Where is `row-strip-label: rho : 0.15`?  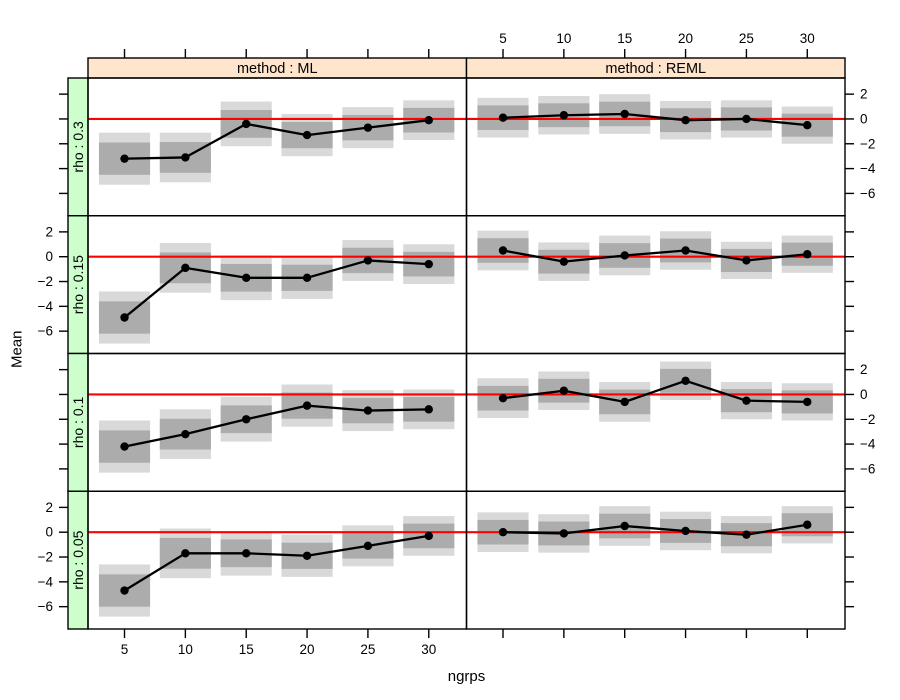
row-strip-label: rho : 0.15 is located at coordinates (78, 284).